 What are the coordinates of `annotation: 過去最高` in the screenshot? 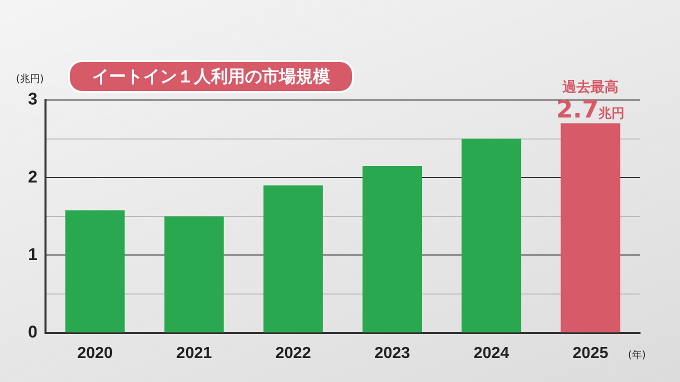 It's located at (589, 87).